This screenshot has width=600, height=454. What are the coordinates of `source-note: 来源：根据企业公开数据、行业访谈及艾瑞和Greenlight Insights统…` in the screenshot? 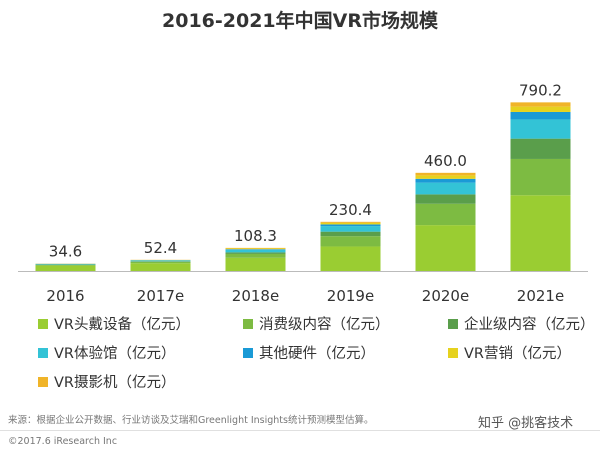 It's located at (191, 420).